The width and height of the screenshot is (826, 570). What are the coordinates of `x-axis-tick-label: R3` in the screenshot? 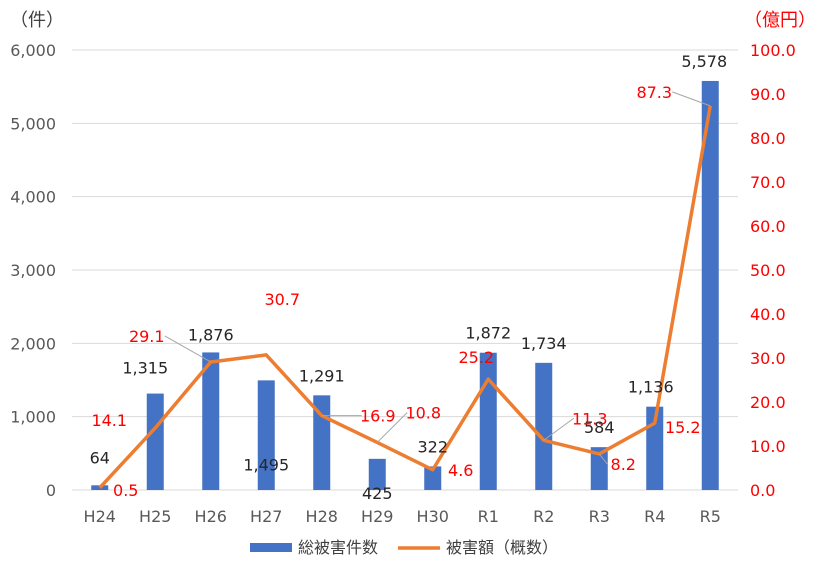 It's located at (599, 516).